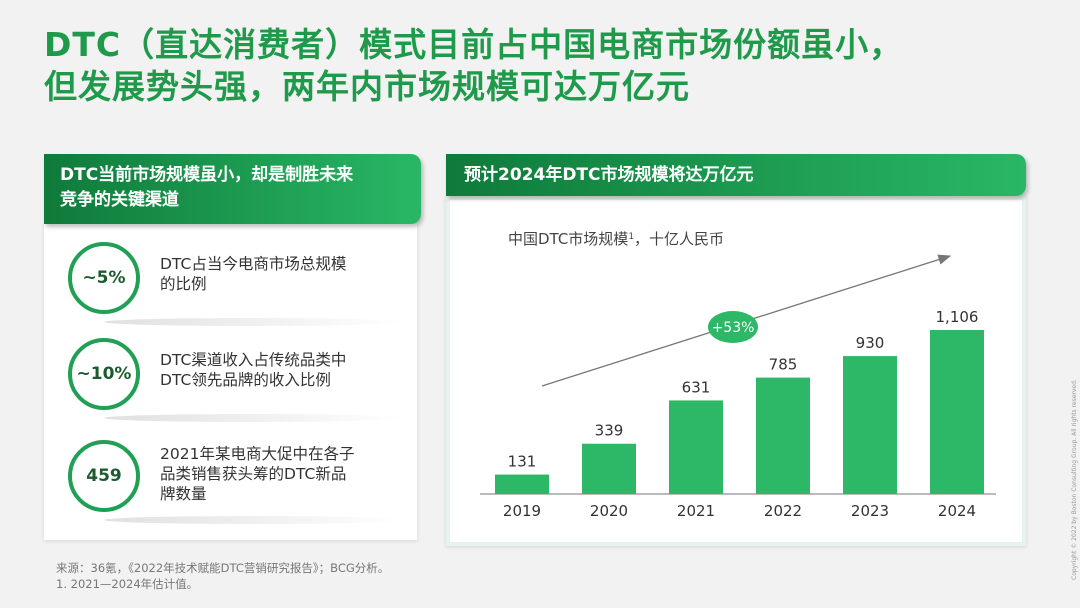  Describe the element at coordinates (280, 370) in the screenshot. I see `stat-description: DTC渠道收入占传统品类中 DTC领先品牌的收入比例` at that location.